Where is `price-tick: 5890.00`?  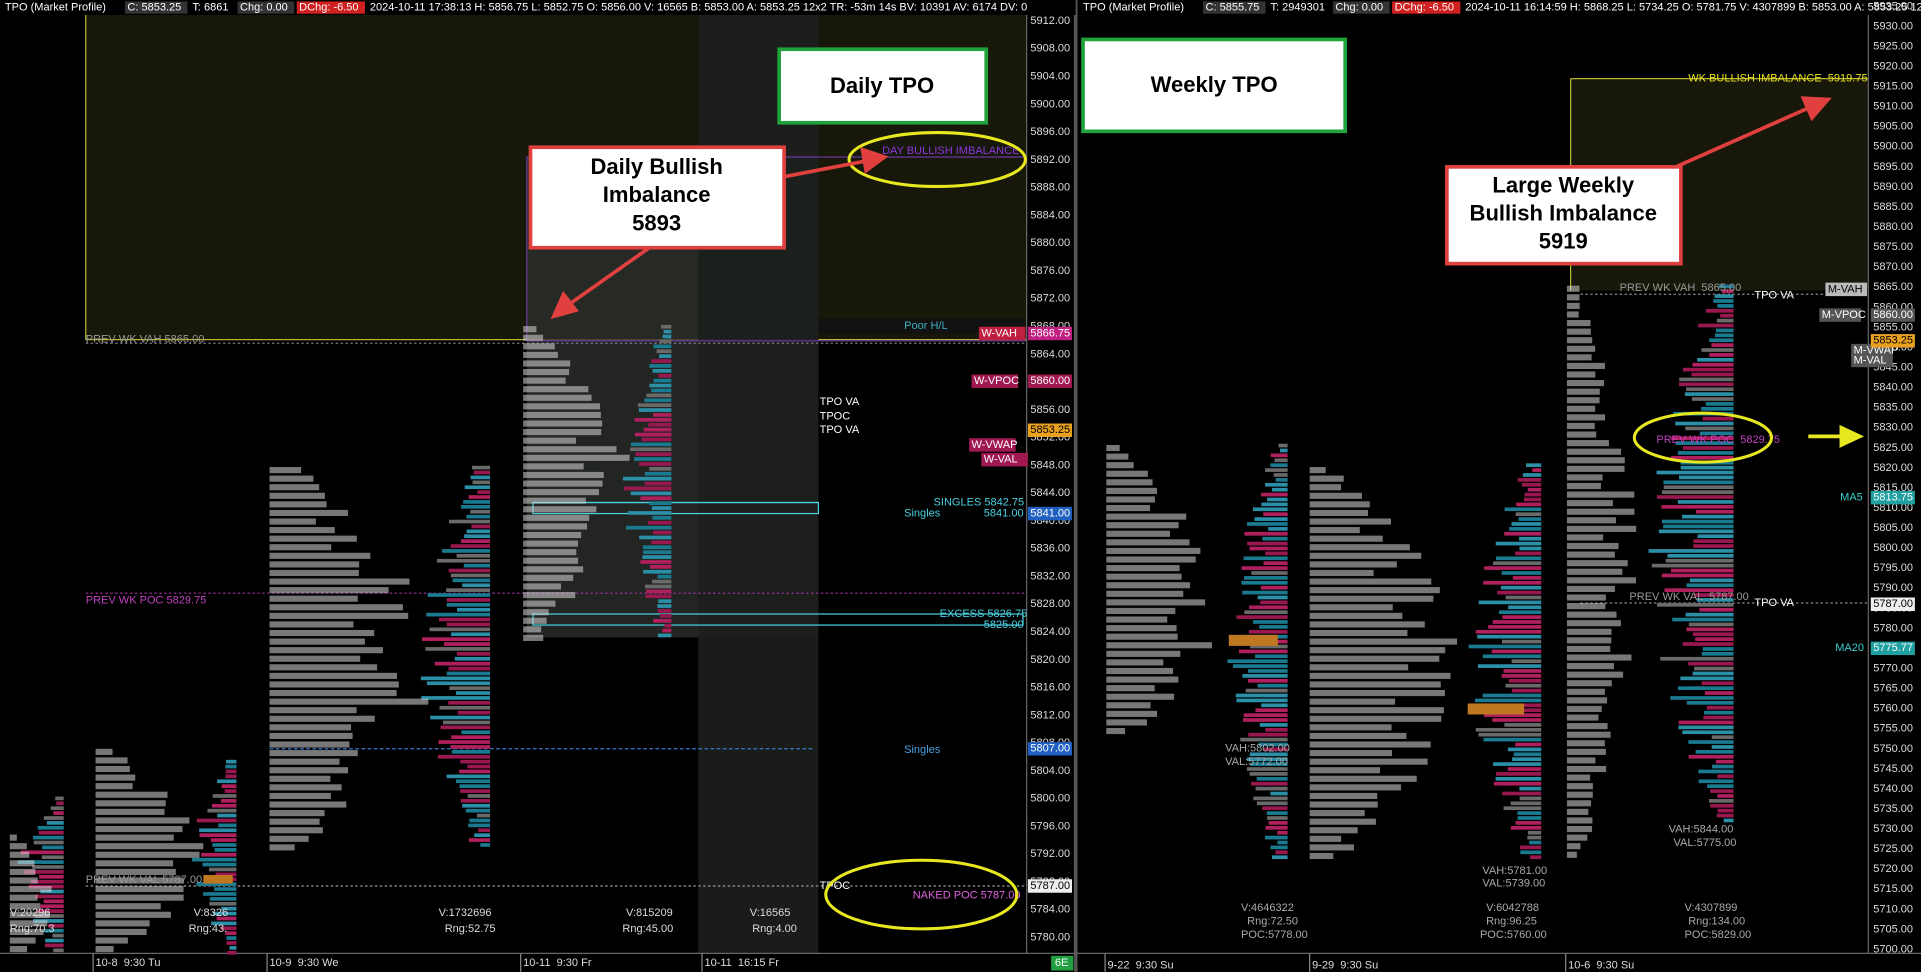
price-tick: 5890.00 is located at coordinates (1893, 187).